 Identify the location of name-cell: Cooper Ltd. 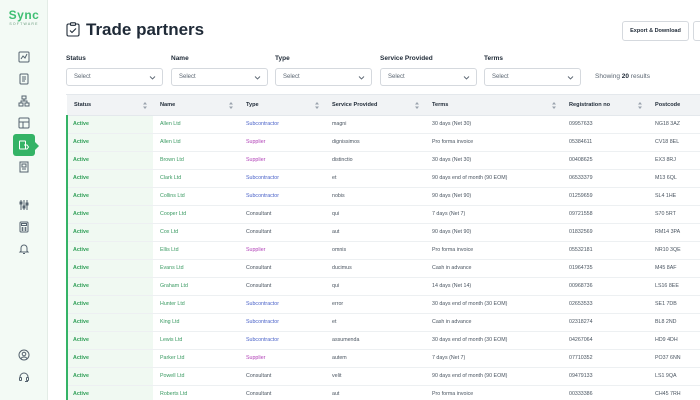
(196, 214).